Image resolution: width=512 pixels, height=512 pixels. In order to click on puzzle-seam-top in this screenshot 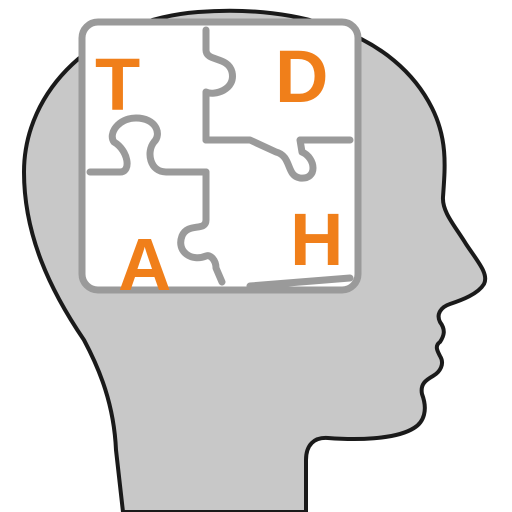, I will do `click(219, 85)`.